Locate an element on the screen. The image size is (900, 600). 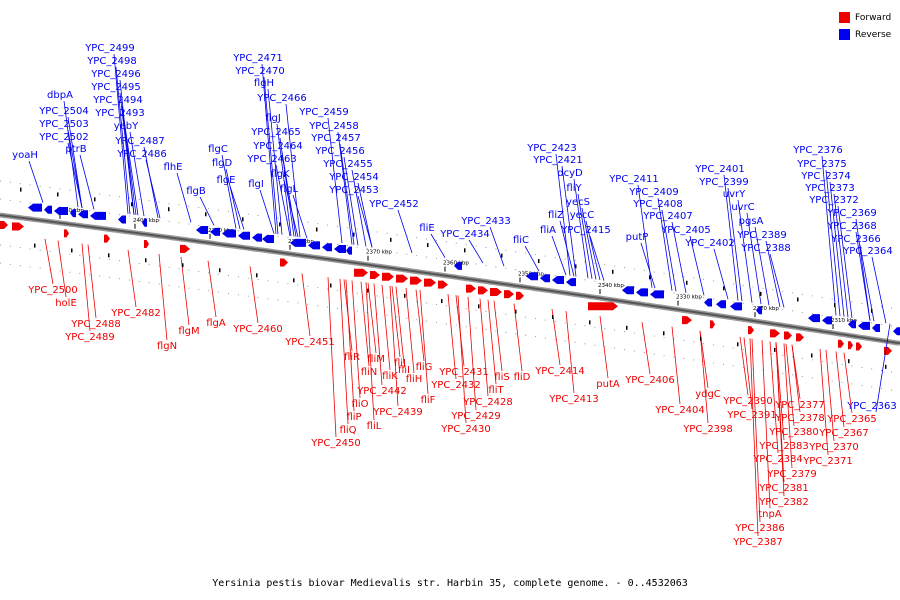
gene-flge: flgE is located at coordinates (231, 202).